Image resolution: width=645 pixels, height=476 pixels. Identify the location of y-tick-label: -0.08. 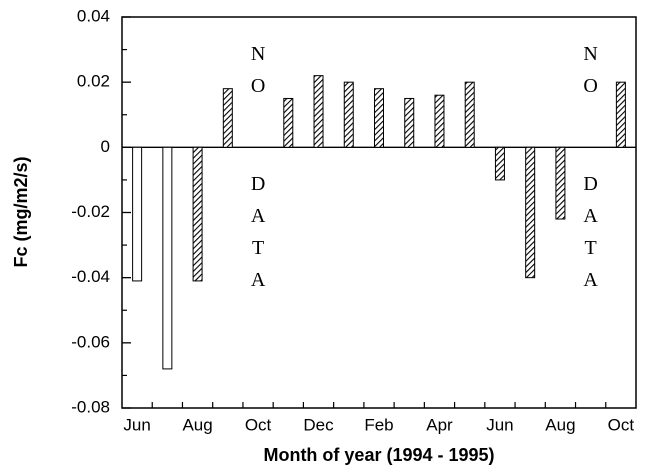
(90, 406).